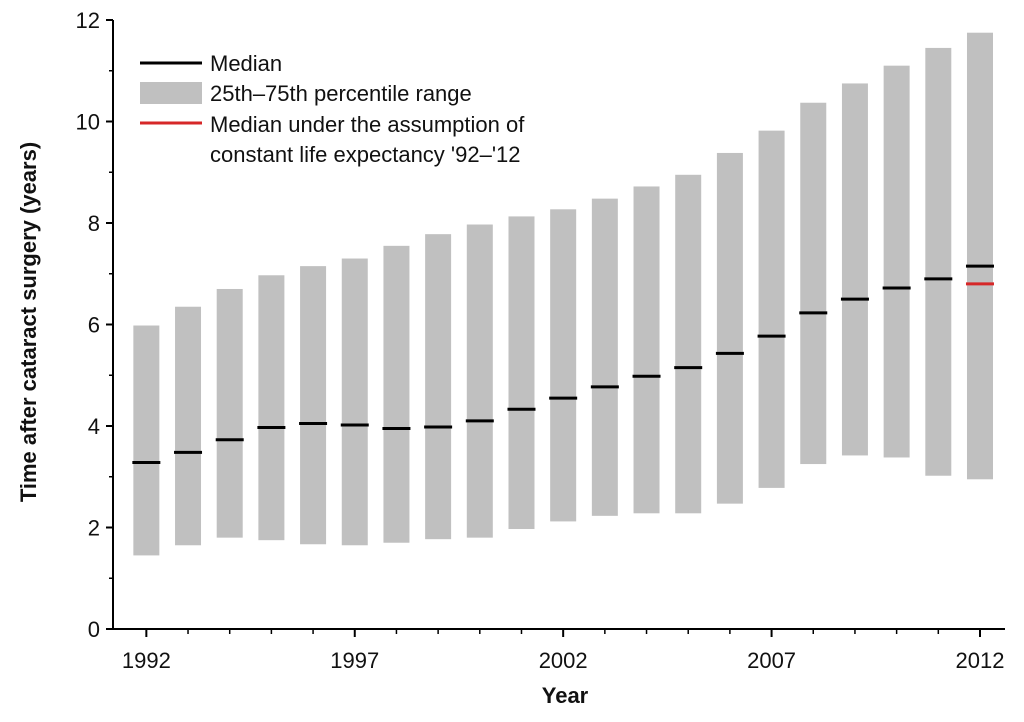 The height and width of the screenshot is (722, 1024). Describe the element at coordinates (88, 122) in the screenshot. I see `y-tick-label-10: 10` at that location.